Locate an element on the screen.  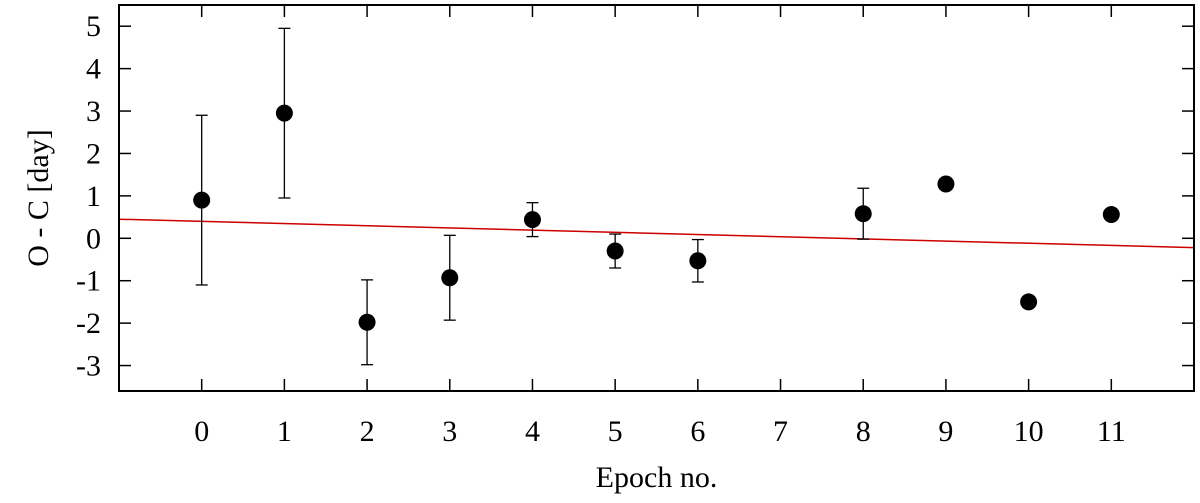
x-tick-label: 3 is located at coordinates (449, 431).